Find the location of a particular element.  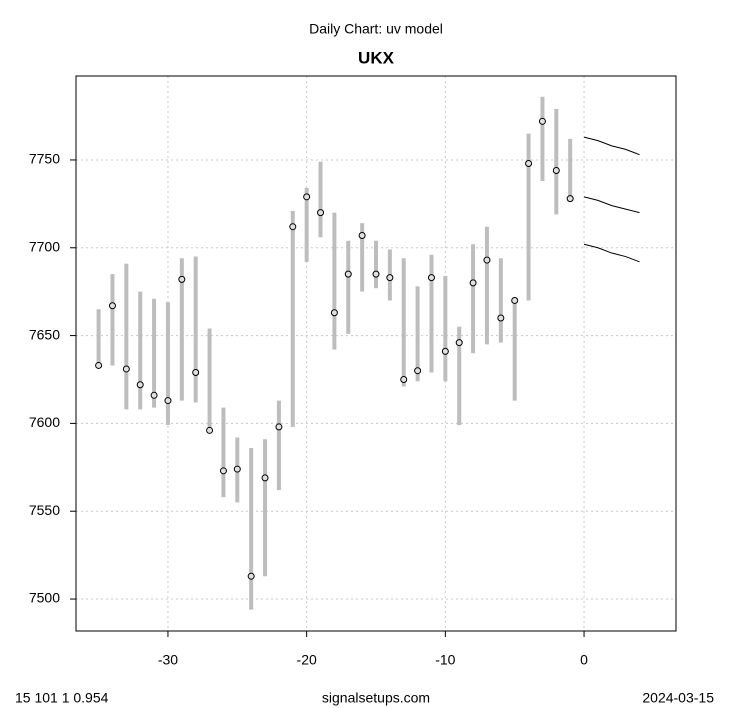

chart-subtitle: Daily Chart: uv model is located at coordinates (376, 29).